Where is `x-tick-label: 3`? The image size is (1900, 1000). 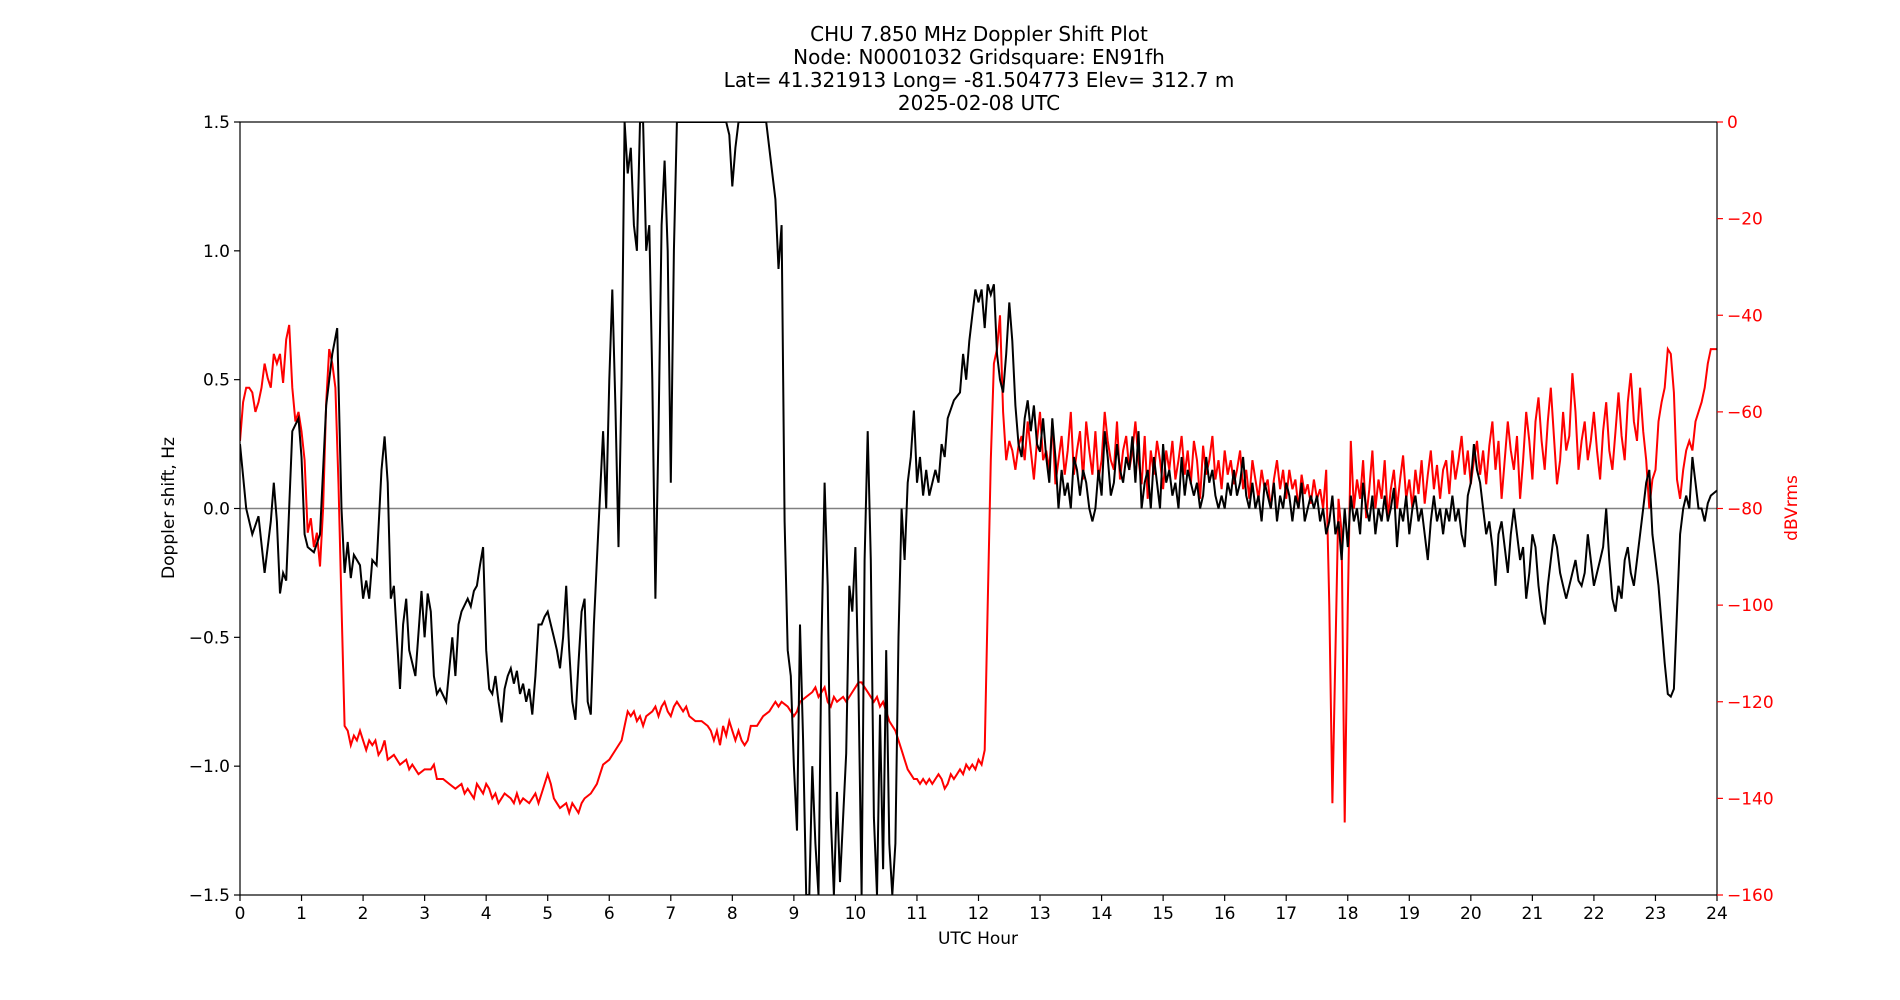 x-tick-label: 3 is located at coordinates (424, 914).